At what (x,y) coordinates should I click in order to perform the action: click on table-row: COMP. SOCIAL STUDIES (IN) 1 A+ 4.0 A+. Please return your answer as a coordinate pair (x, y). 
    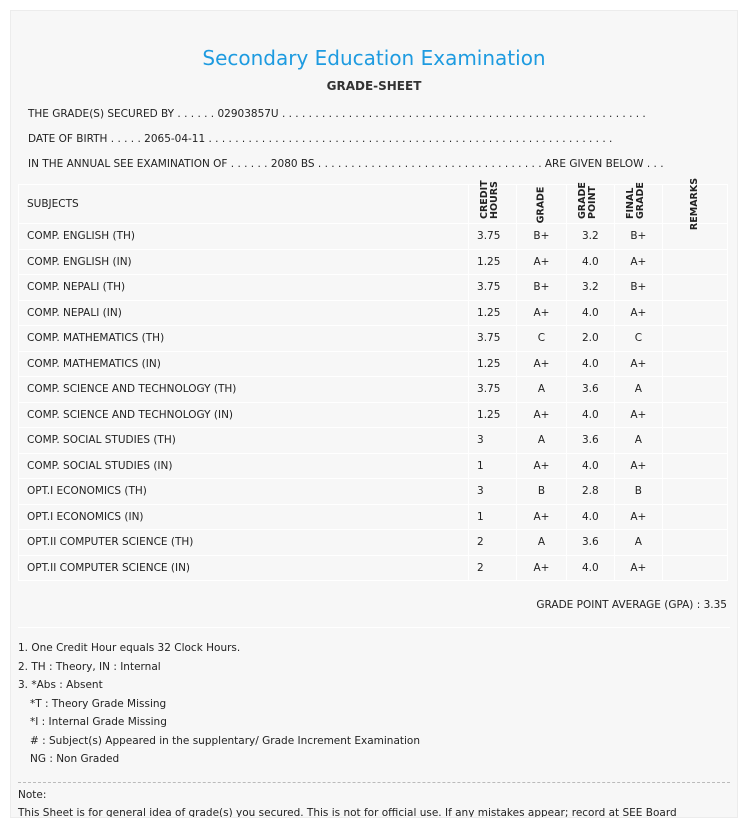
    Looking at the image, I should click on (373, 465).